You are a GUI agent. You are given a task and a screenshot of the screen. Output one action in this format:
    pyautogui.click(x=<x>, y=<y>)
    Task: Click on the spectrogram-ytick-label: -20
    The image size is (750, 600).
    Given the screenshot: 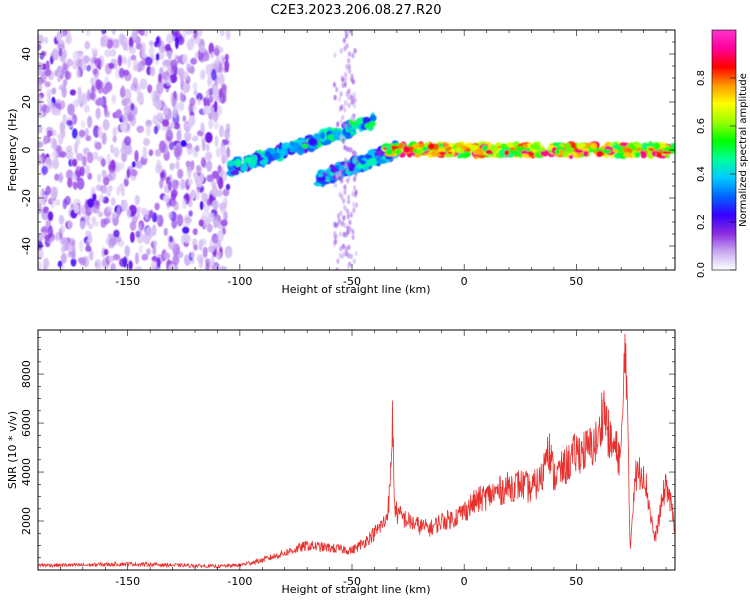 What is the action you would take?
    pyautogui.click(x=26, y=198)
    